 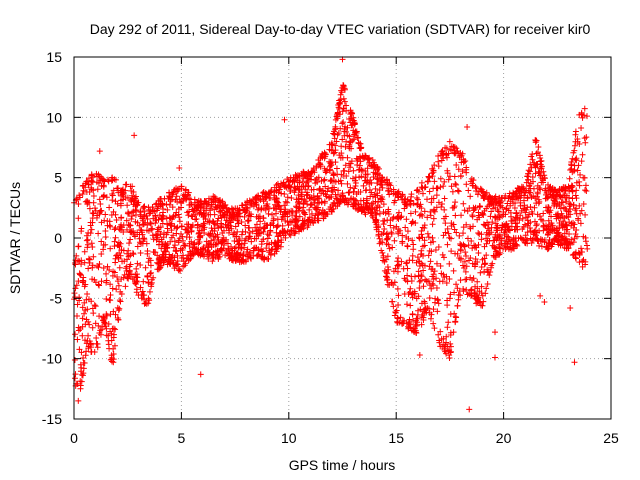 What do you see at coordinates (56, 298) in the screenshot?
I see `y-tick-label: -5` at bounding box center [56, 298].